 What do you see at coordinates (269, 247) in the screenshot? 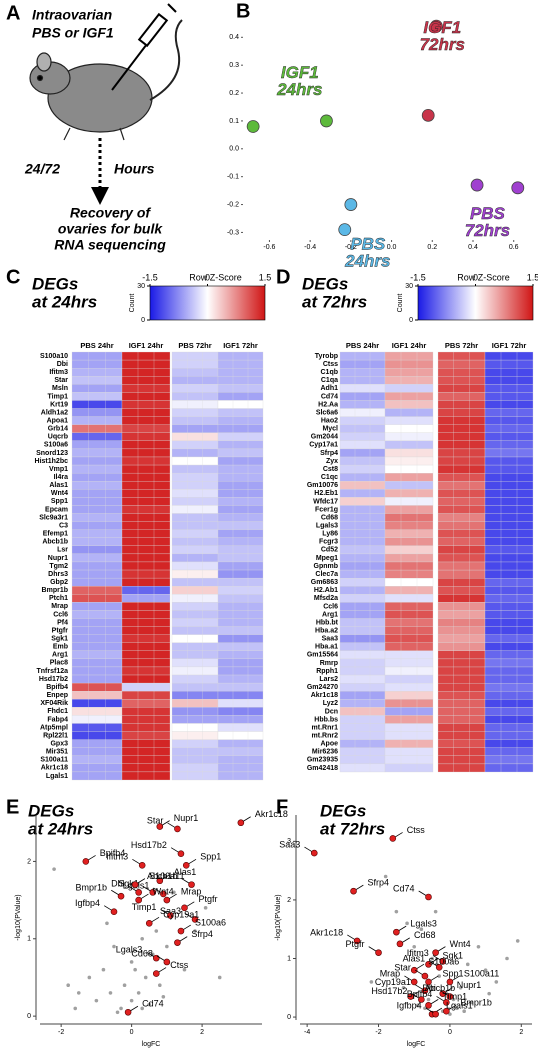
I see `x-tick-label: -0.6` at bounding box center [269, 247].